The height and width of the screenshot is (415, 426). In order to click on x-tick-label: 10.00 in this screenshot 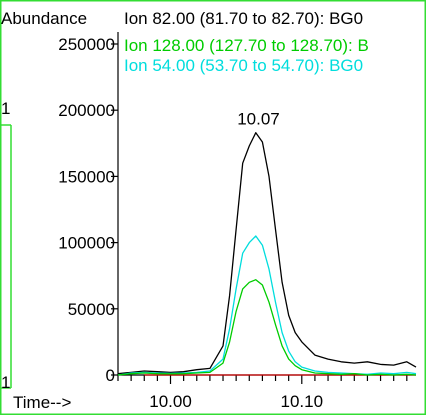, I will do `click(170, 401)`.